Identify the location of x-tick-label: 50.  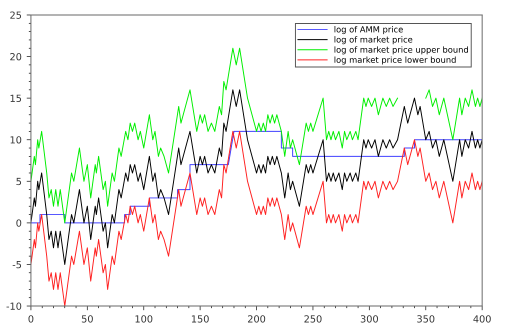
(87, 319).